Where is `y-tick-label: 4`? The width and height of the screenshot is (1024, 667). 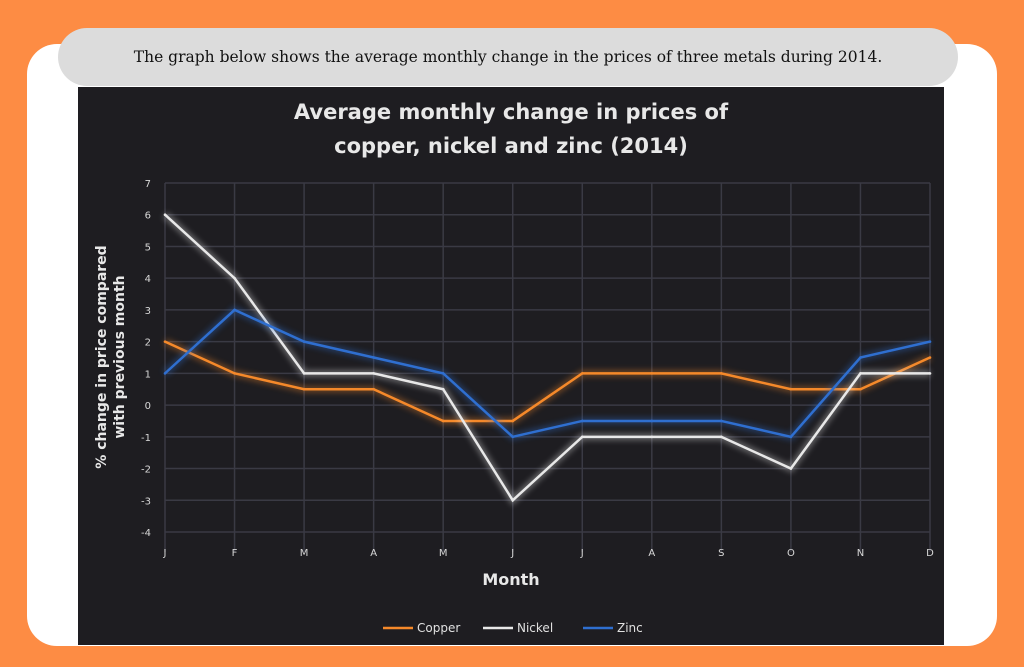 y-tick-label: 4 is located at coordinates (148, 279).